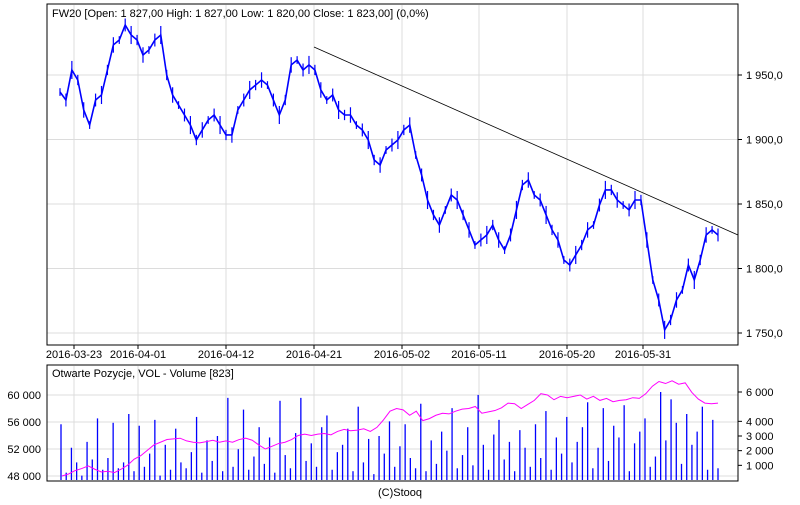 This screenshot has width=800, height=505. Describe the element at coordinates (764, 141) in the screenshot. I see `y-tick-label: 1 900,0` at that location.